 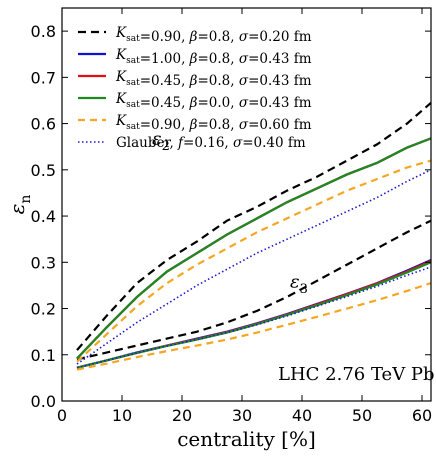 I want to click on x-axis-label: centrality [%], so click(x=246, y=439).